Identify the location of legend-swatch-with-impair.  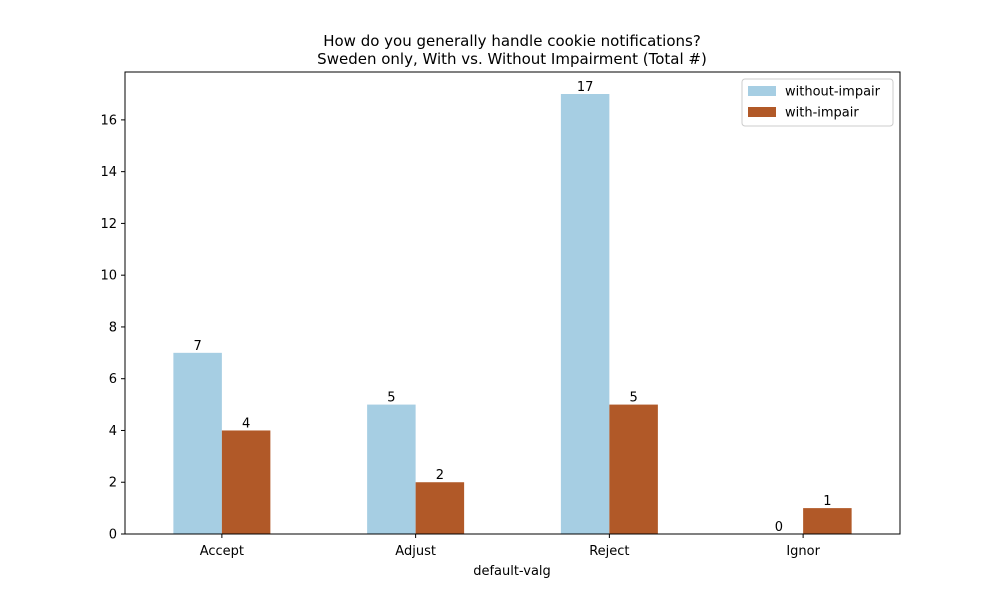
(762, 112).